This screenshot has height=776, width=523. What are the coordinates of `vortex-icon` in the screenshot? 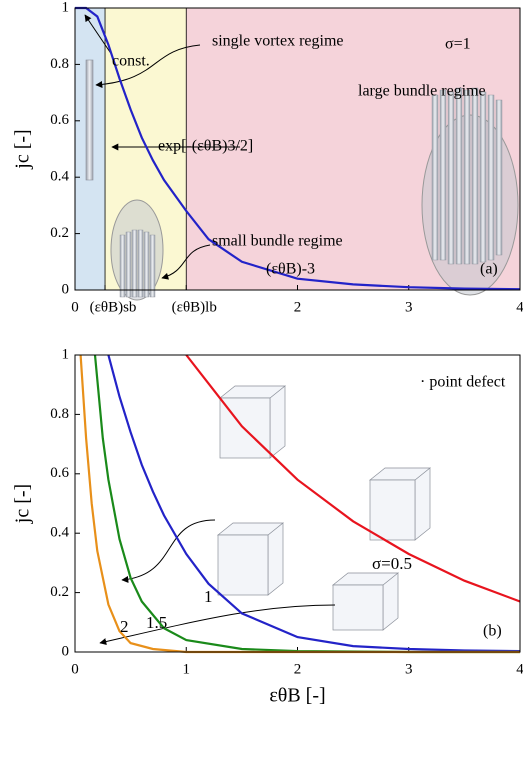 It's located at (89, 120).